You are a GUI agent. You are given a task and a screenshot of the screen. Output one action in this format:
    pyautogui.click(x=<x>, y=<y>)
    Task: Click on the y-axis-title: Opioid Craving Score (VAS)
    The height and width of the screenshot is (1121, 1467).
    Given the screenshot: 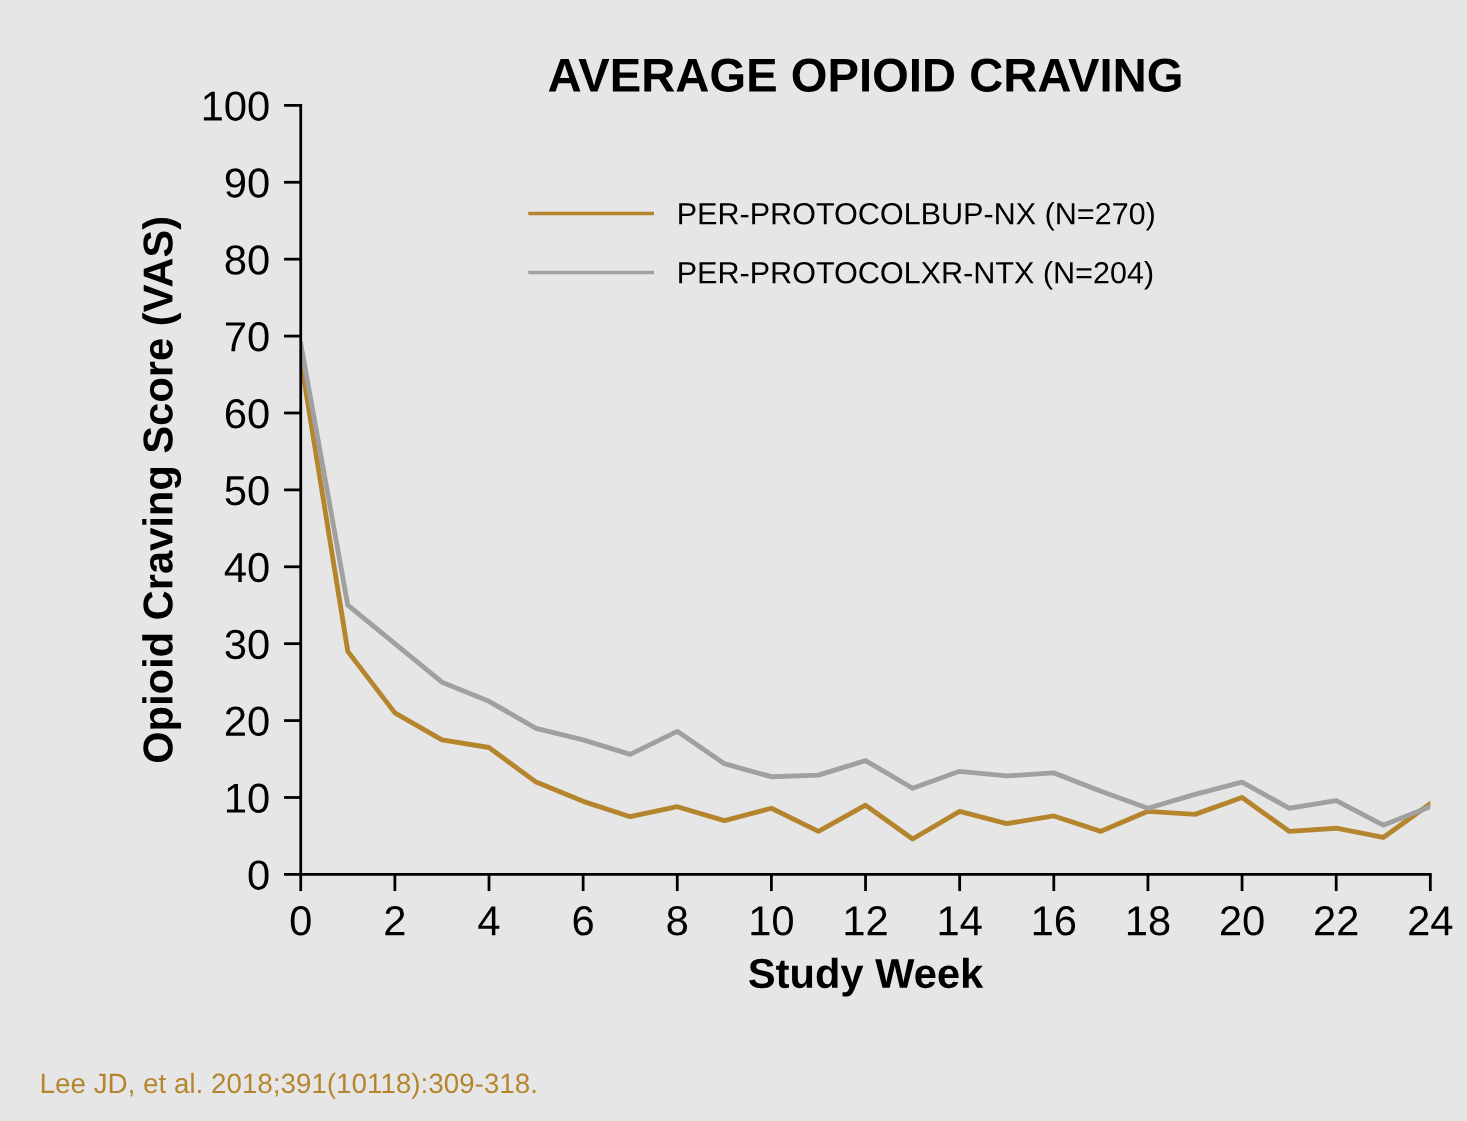 What is the action you would take?
    pyautogui.click(x=162, y=490)
    